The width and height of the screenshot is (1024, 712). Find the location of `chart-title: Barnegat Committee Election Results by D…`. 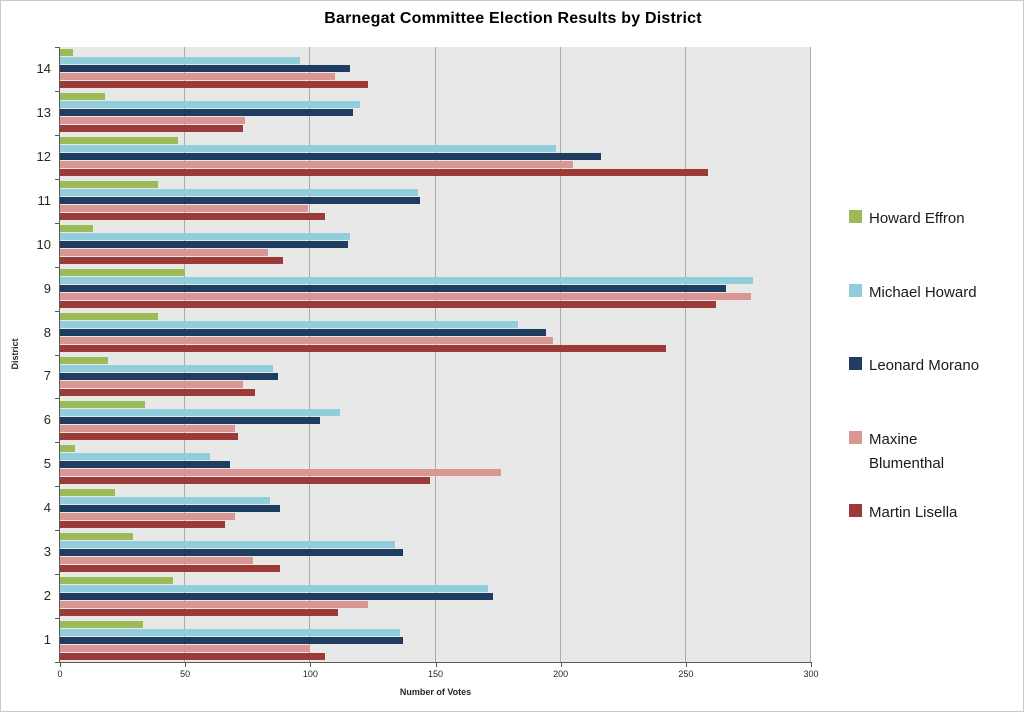

chart-title: Barnegat Committee Election Results by D… is located at coordinates (513, 18).